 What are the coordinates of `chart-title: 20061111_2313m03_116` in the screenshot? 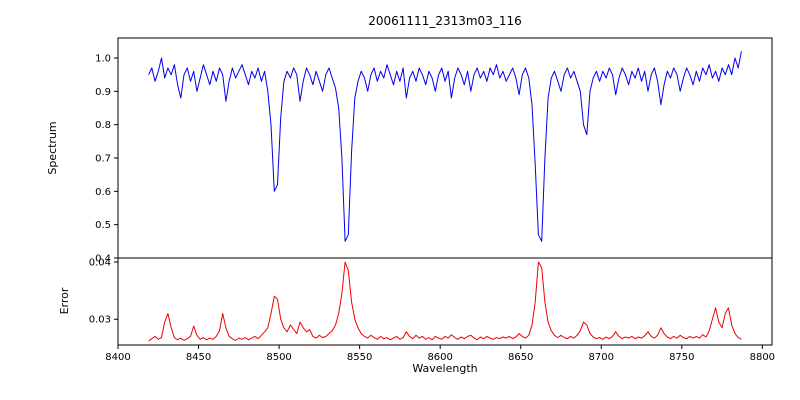 It's located at (445, 21).